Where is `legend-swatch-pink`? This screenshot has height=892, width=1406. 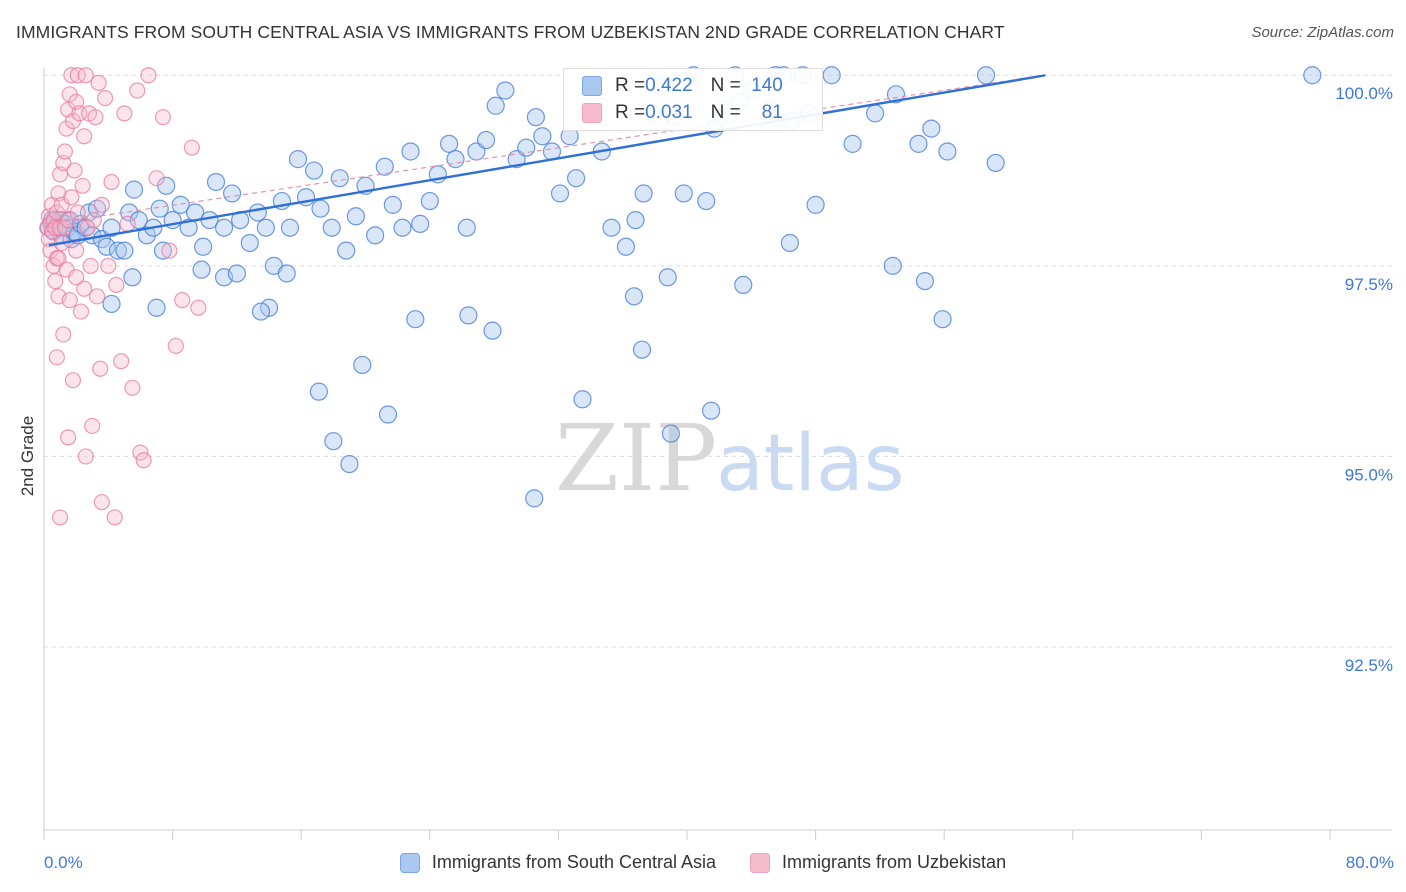 legend-swatch-pink is located at coordinates (760, 862).